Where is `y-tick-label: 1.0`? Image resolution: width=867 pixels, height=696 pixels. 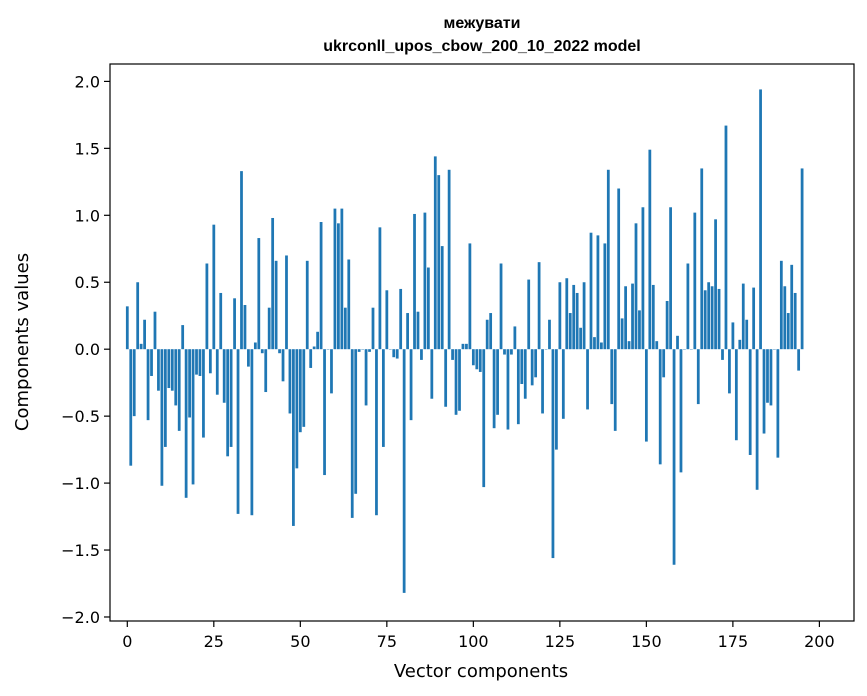 y-tick-label: 1.0 is located at coordinates (87, 215).